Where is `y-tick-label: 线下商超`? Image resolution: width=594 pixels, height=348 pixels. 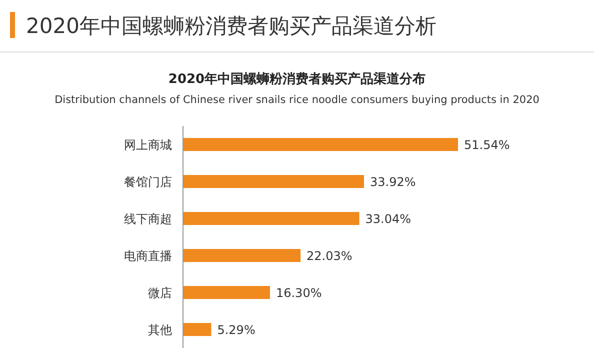 y-tick-label: 线下商超 is located at coordinates (148, 219).